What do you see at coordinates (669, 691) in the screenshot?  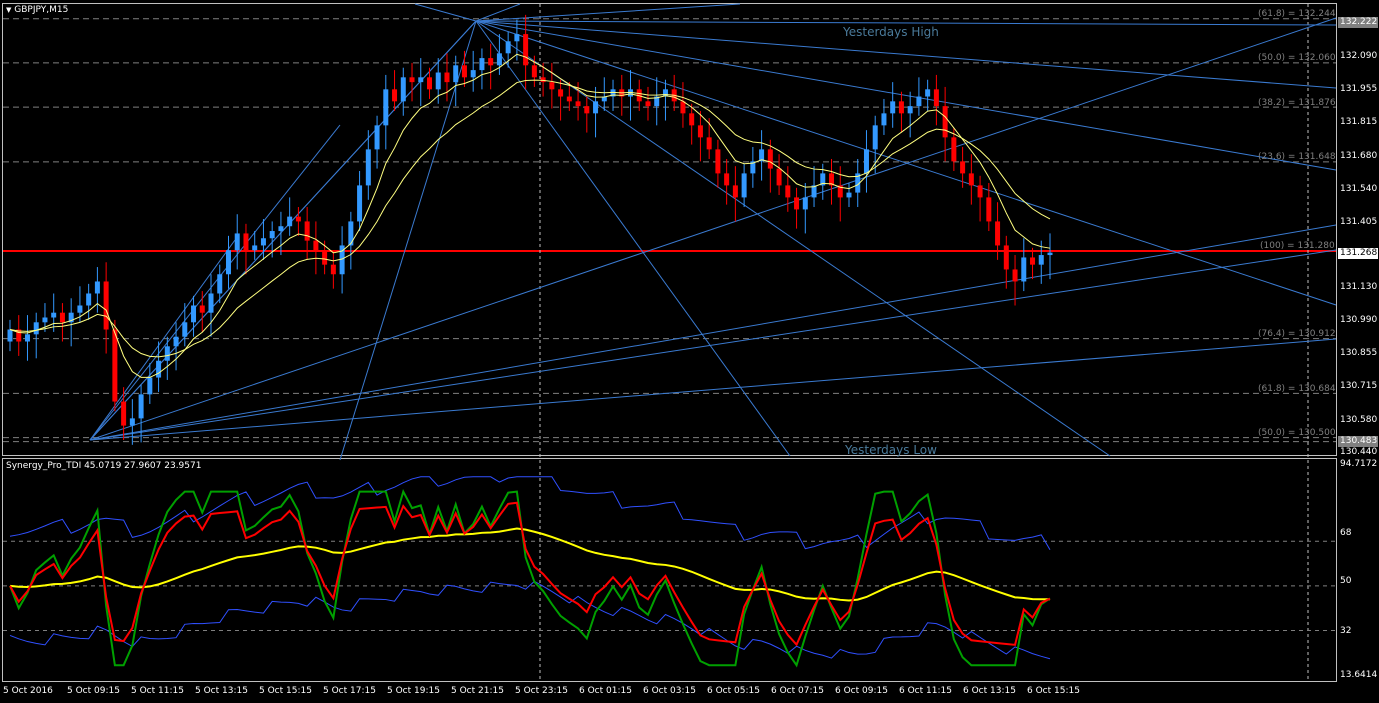 I see `time-tick: 6 Oct 03:15` at bounding box center [669, 691].